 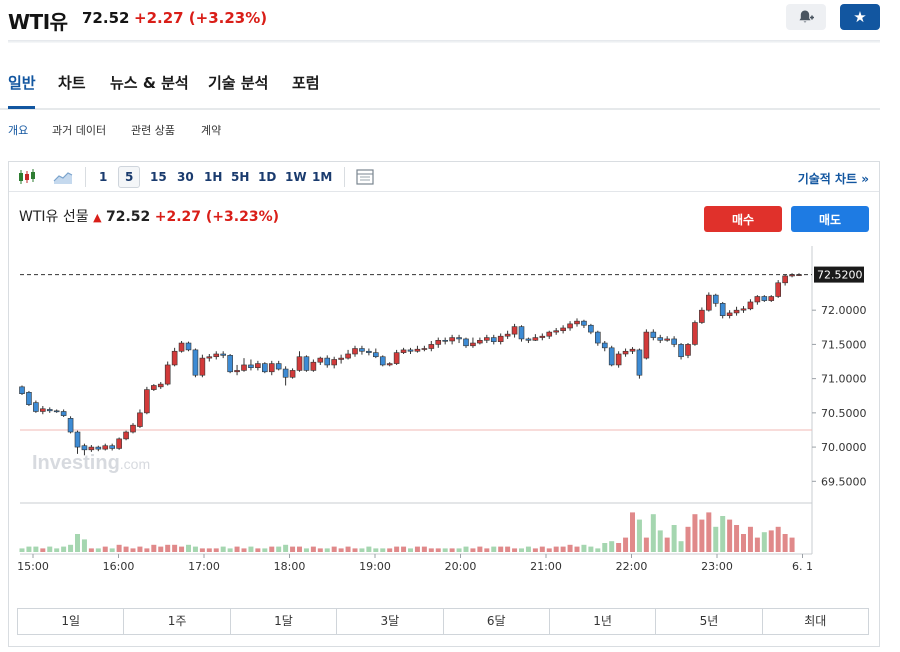 What do you see at coordinates (213, 177) in the screenshot?
I see `timeframe-1h: 1H` at bounding box center [213, 177].